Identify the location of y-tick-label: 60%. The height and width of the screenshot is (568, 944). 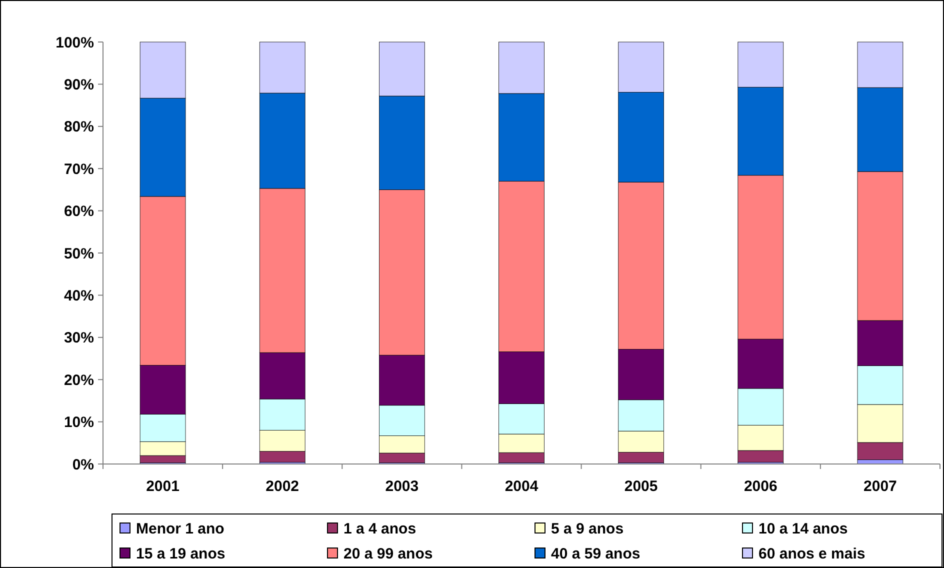
(79, 211).